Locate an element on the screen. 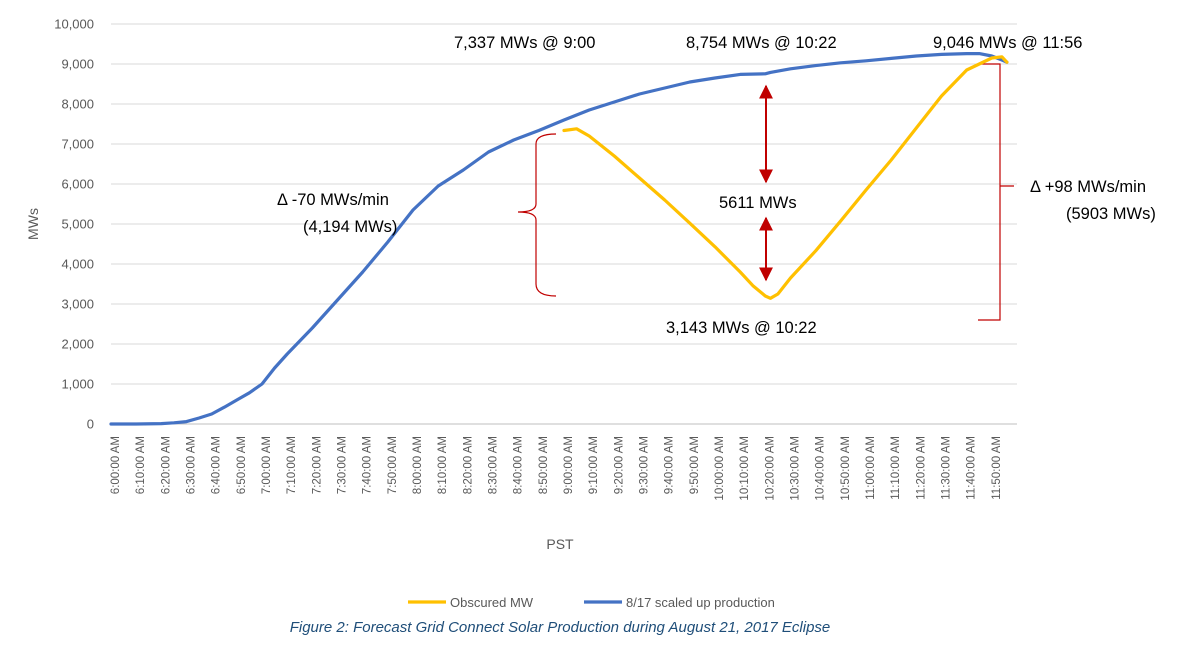 This screenshot has height=650, width=1200. x-tick-label: 10:10:00 AM is located at coordinates (745, 468).